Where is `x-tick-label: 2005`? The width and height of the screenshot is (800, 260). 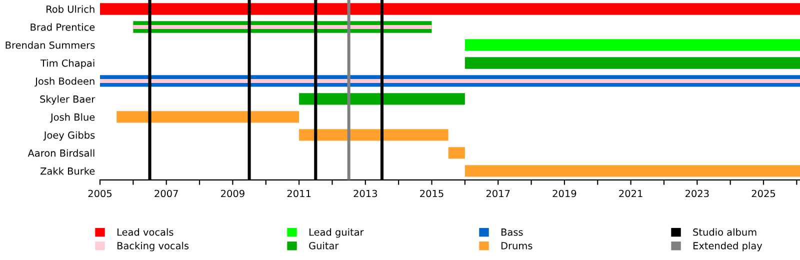 x-tick-label: 2005 is located at coordinates (100, 194).